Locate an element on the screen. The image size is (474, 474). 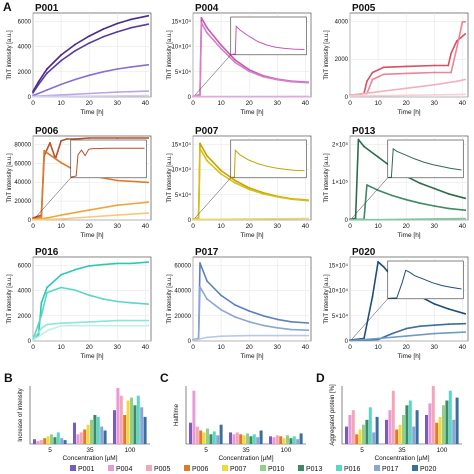
legend-swatch is located at coordinates (415, 468).